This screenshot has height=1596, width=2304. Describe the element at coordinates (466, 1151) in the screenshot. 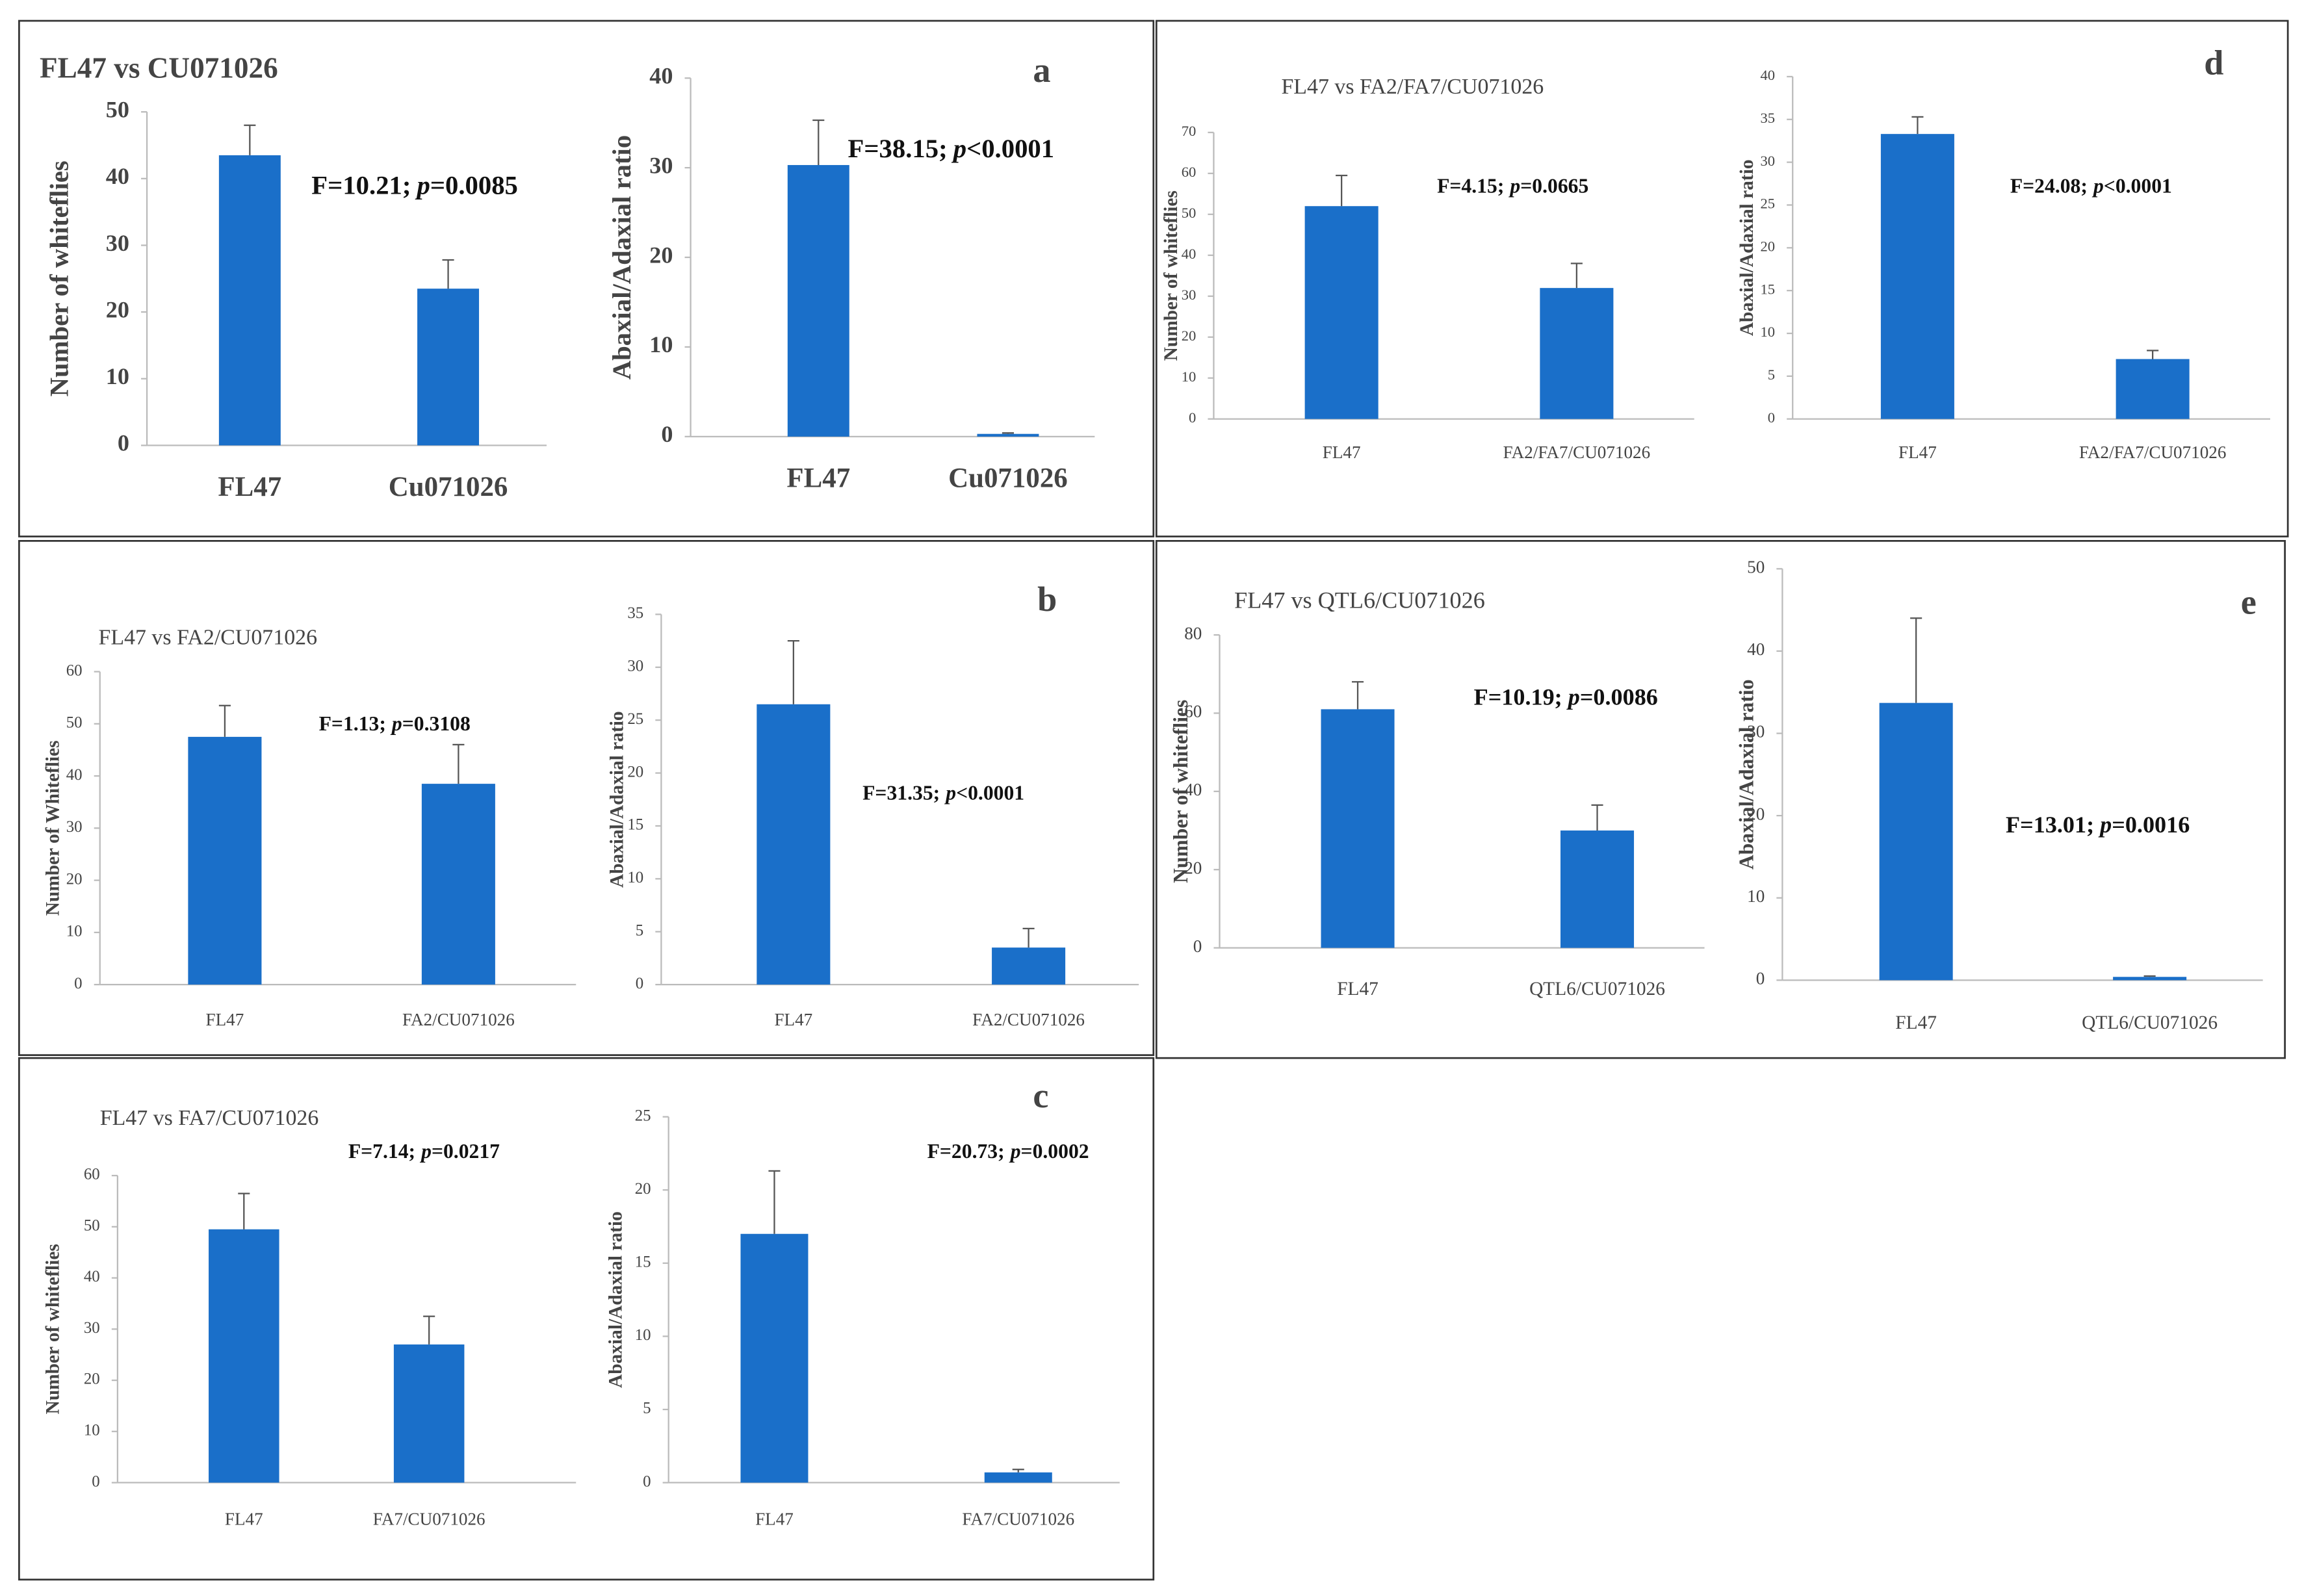

I see `annotation-part: =0.0217` at that location.